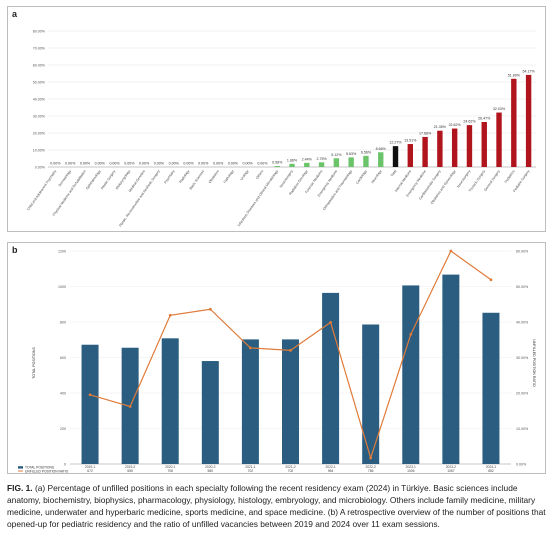 This screenshot has height=542, width=553. Describe the element at coordinates (394, 173) in the screenshot. I see `x-tick-label: Total` at that location.